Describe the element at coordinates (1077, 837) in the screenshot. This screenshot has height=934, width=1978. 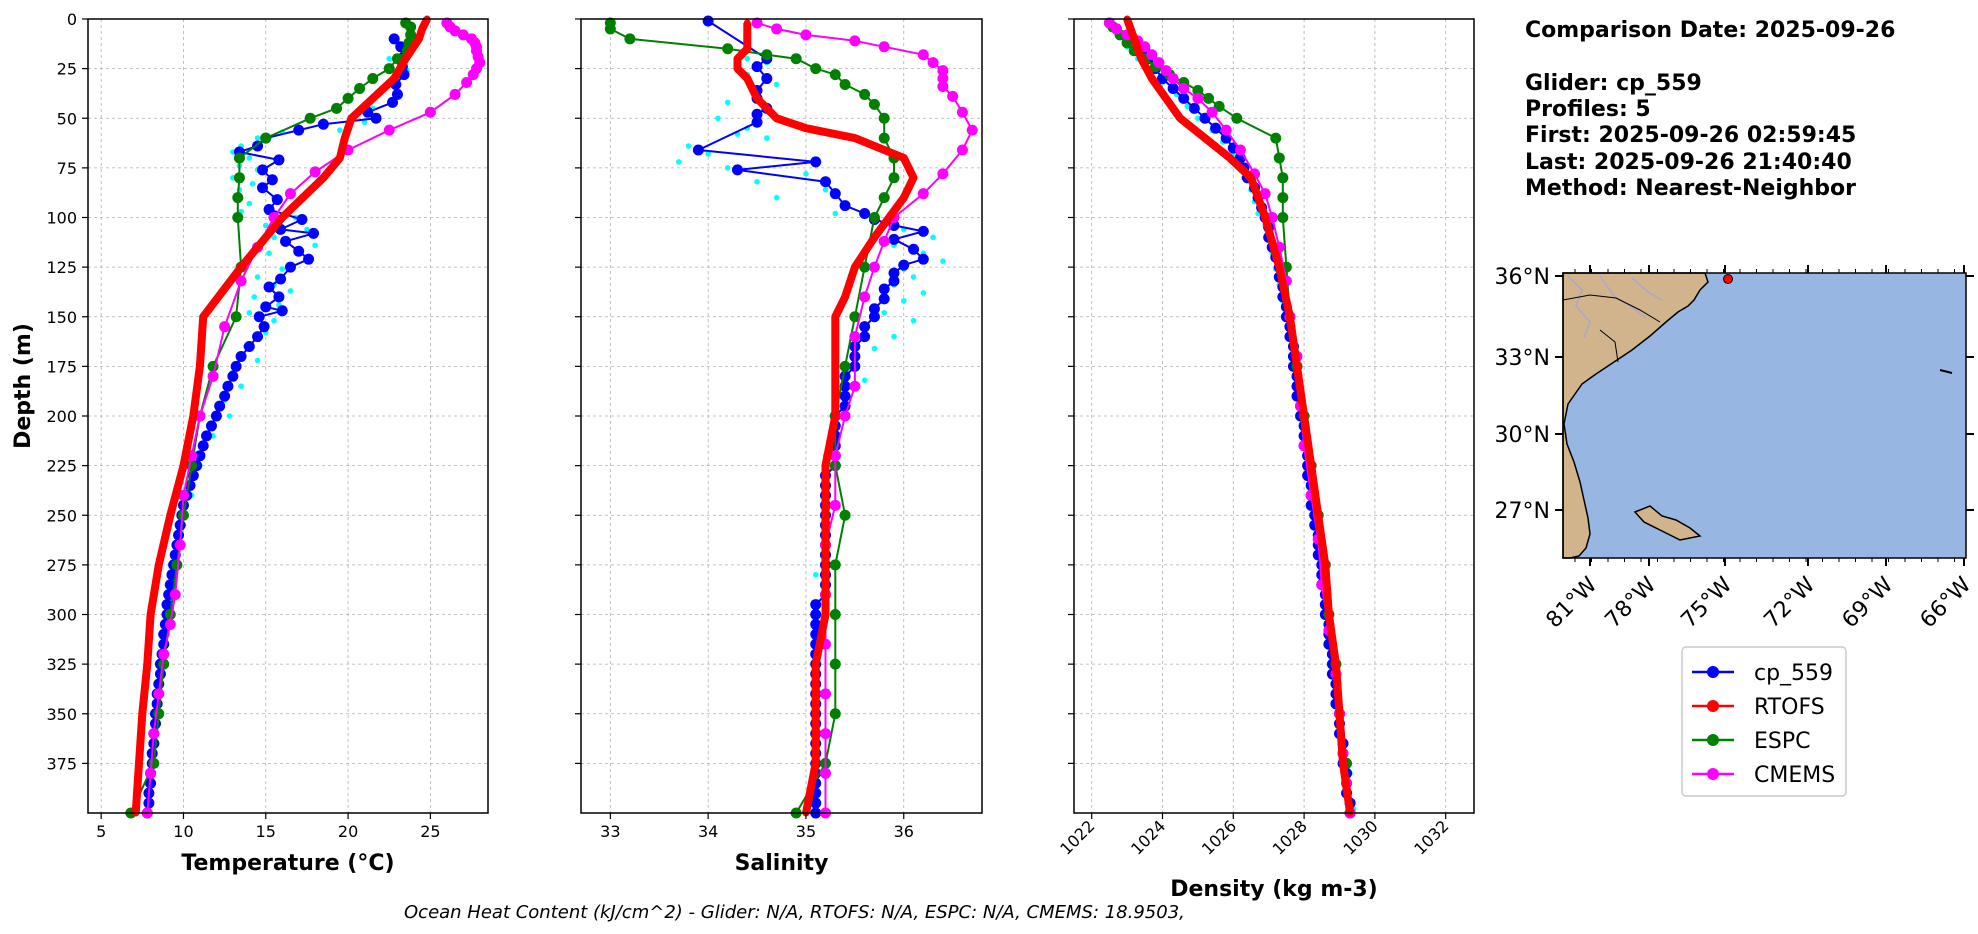
I see `x-tick-label: 1022` at that location.